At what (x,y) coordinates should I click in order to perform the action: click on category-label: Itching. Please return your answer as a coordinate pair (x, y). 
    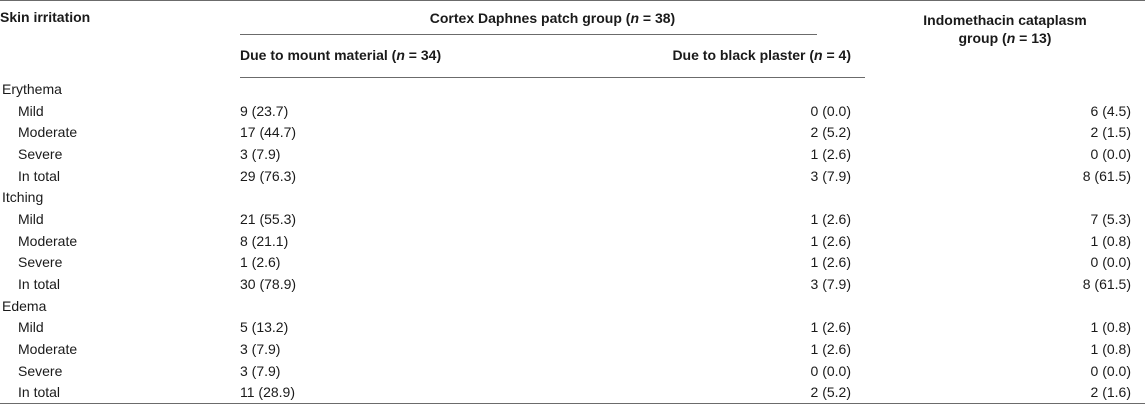
    Looking at the image, I should click on (23, 197).